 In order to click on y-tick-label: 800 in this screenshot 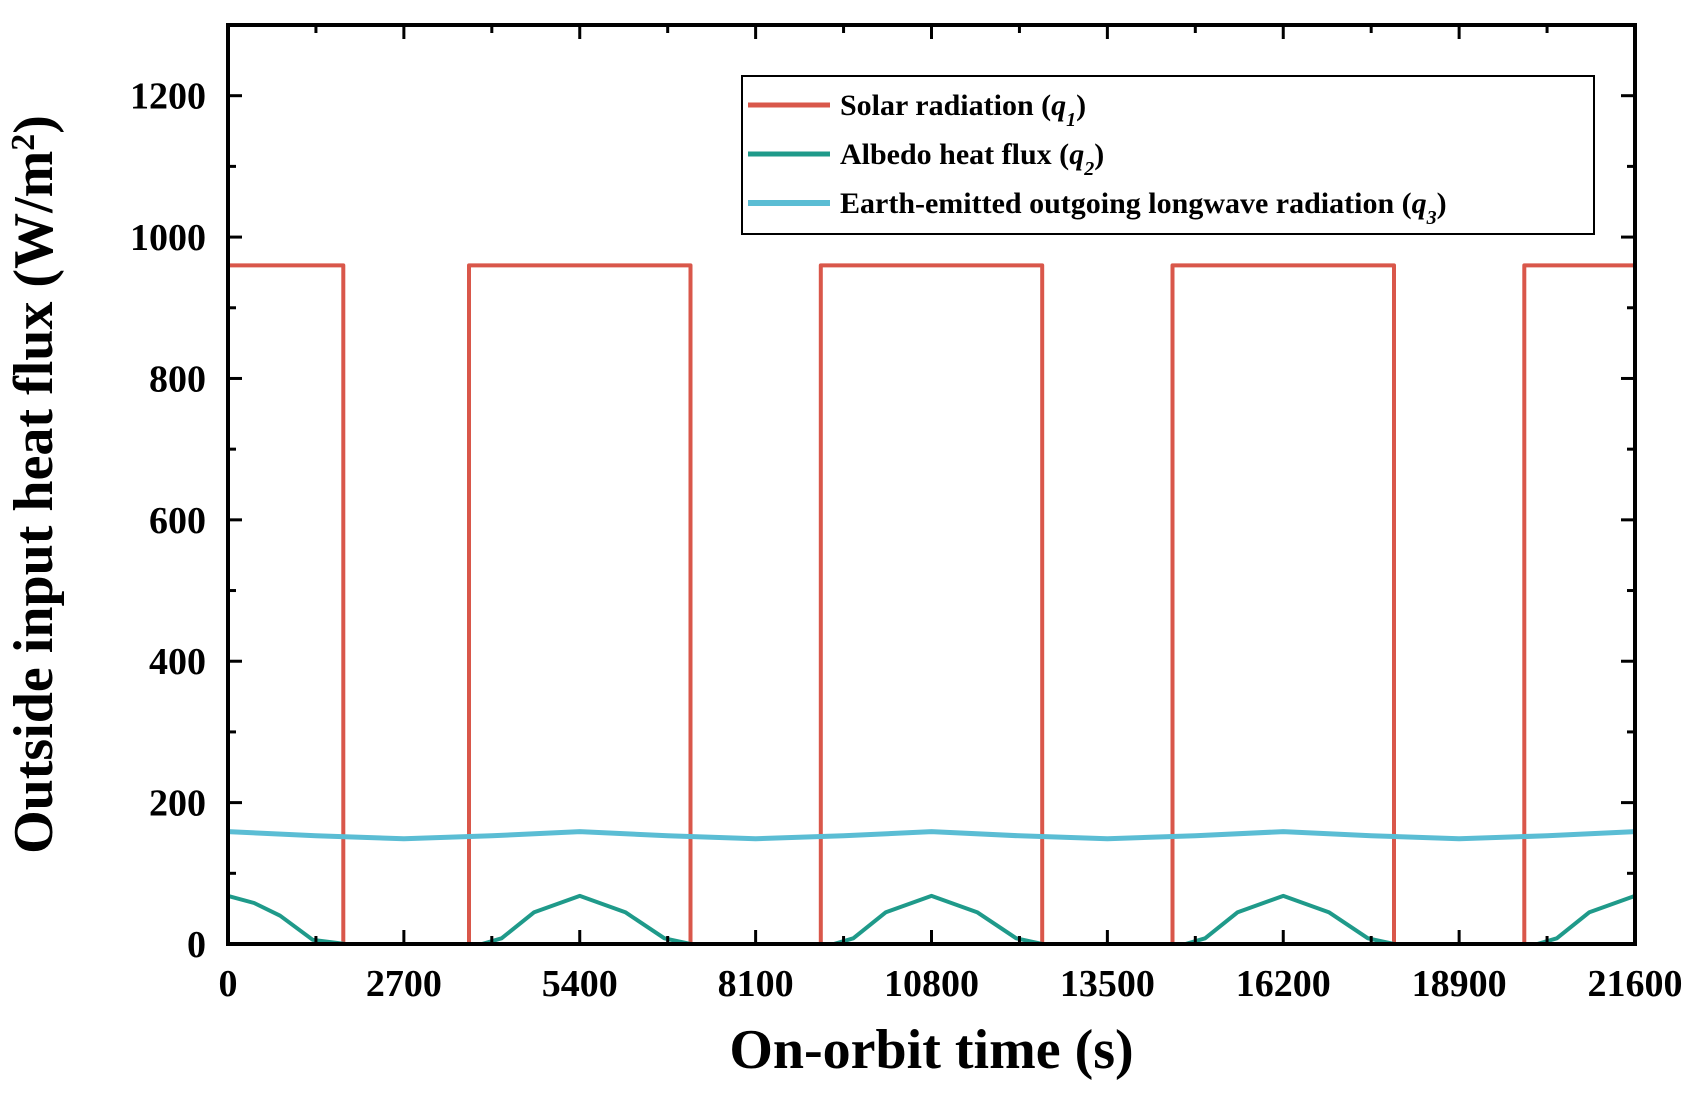, I will do `click(177, 379)`.